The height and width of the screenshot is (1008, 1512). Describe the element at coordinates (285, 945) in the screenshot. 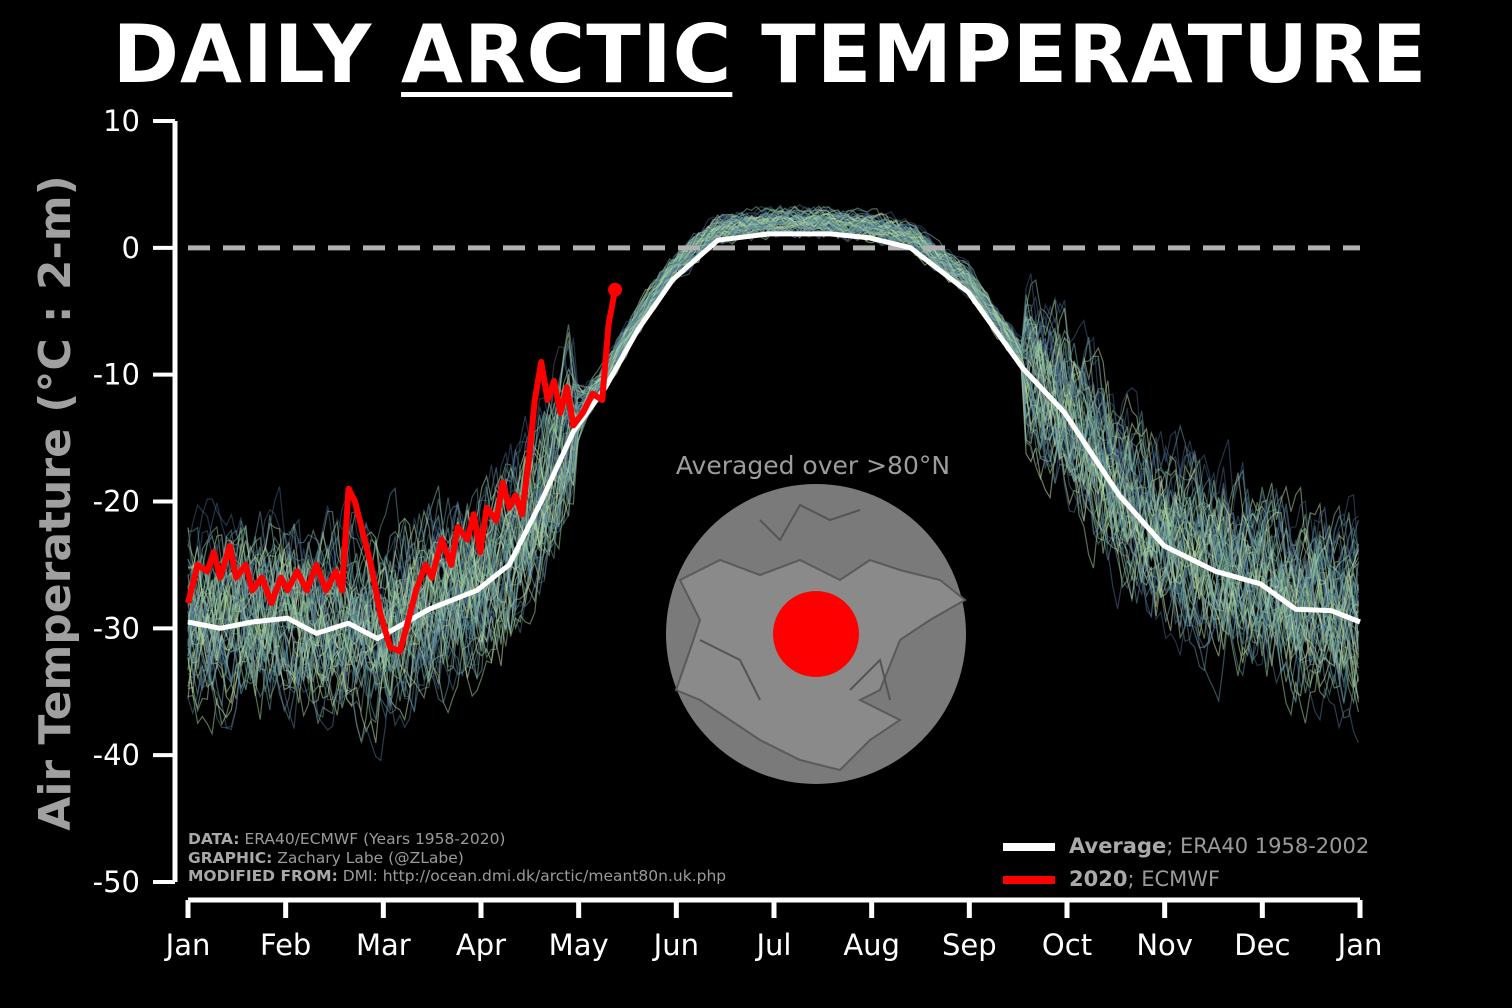

I see `x-tick-label: Feb` at that location.